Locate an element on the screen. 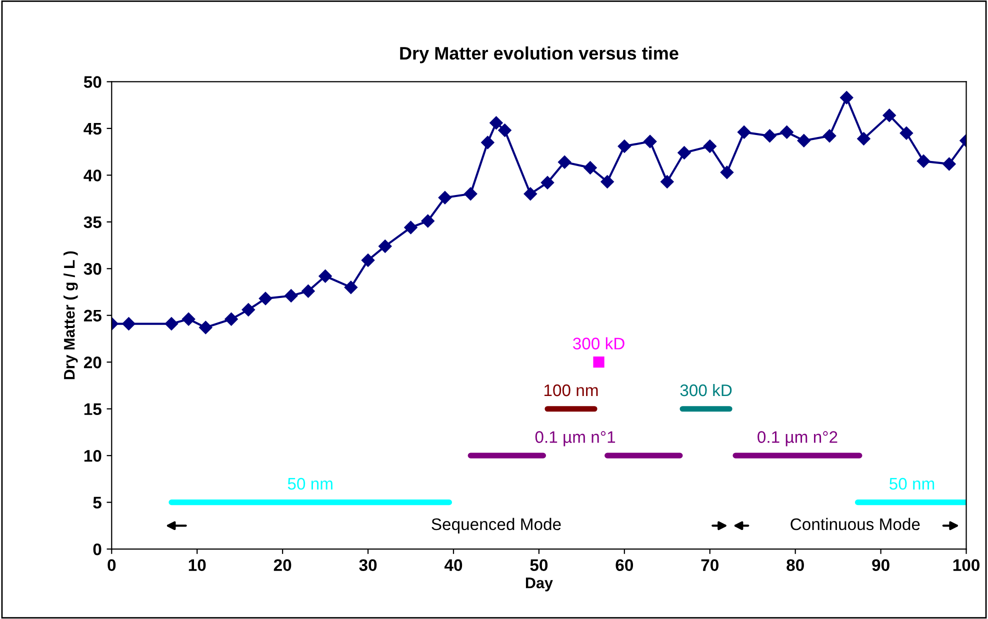  chart-title: Dry Matter evolution versus time is located at coordinates (539, 55).